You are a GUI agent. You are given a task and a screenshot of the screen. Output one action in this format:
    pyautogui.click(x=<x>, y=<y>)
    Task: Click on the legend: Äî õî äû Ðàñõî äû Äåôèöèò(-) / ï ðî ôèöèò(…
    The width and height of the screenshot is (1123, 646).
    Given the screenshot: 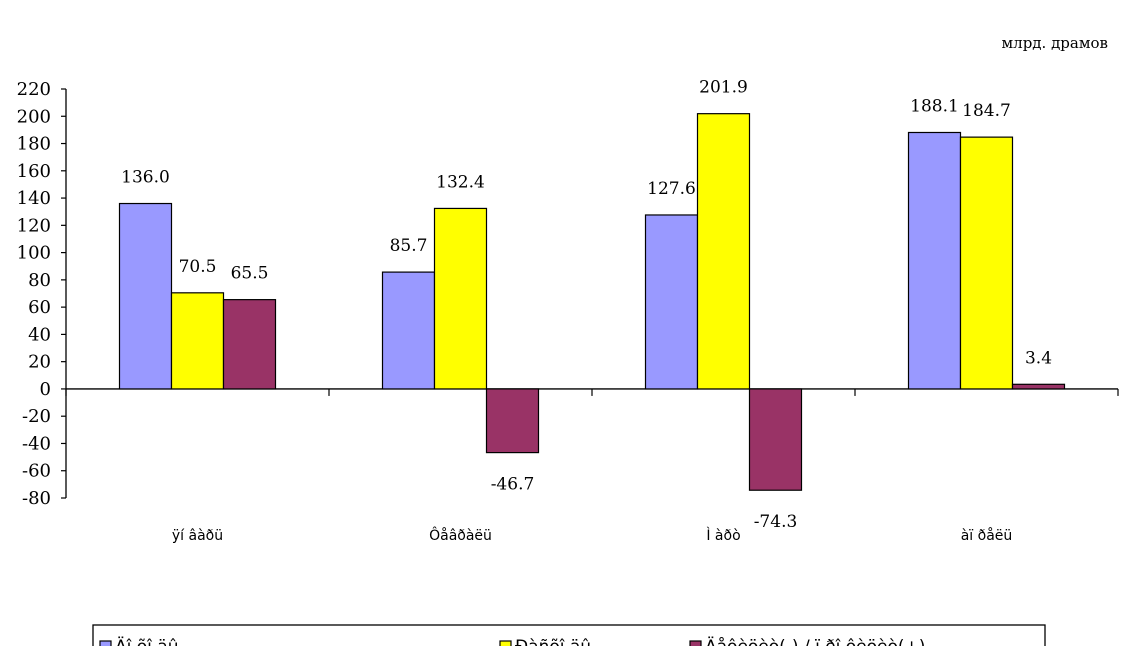 What is the action you would take?
    pyautogui.click(x=569, y=635)
    